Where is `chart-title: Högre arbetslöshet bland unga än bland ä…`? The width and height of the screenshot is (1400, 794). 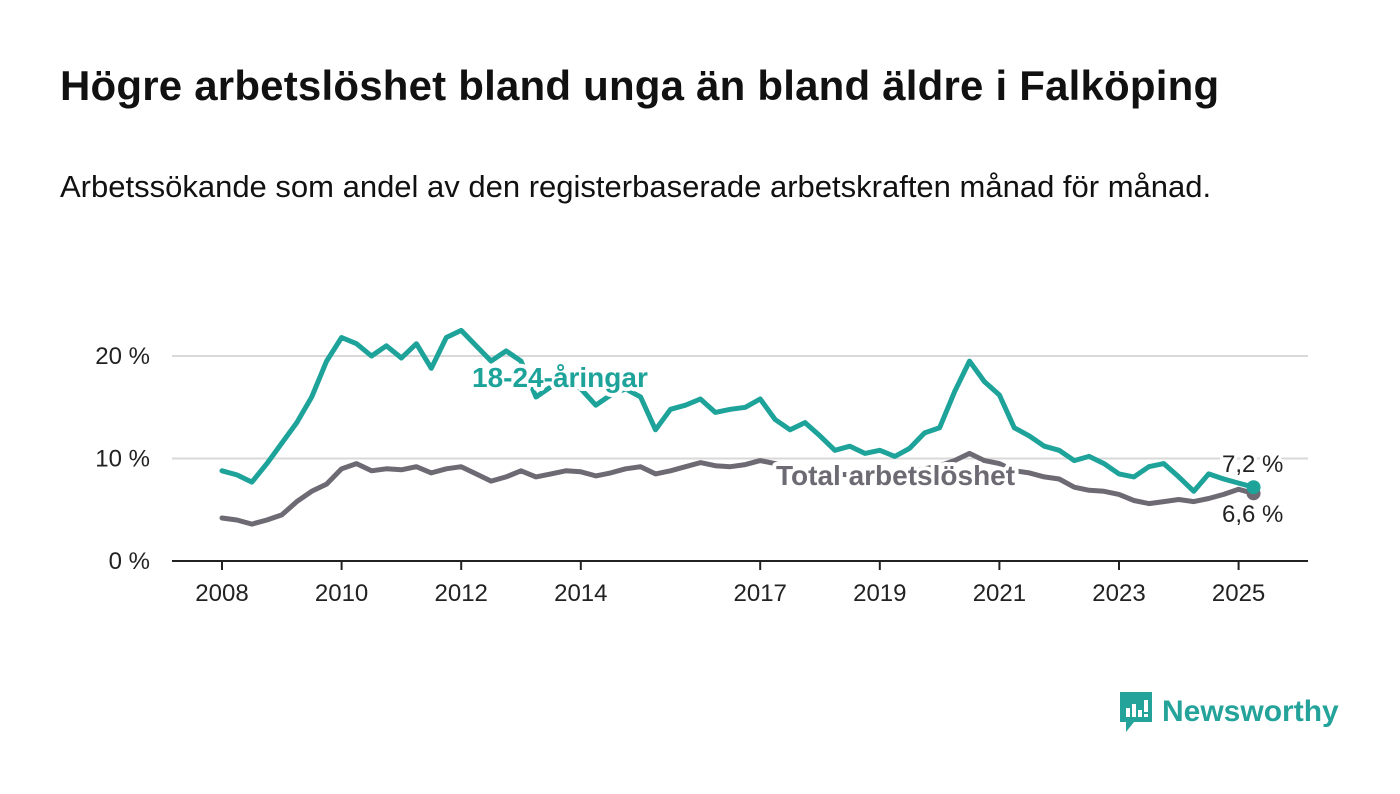
chart-title: Högre arbetslöshet bland unga än bland ä… is located at coordinates (640, 85).